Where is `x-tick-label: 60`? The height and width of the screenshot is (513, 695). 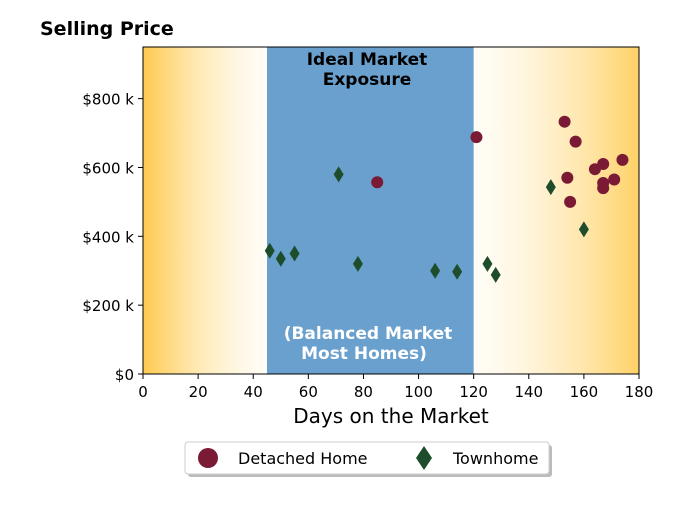 x-tick-label: 60 is located at coordinates (308, 392).